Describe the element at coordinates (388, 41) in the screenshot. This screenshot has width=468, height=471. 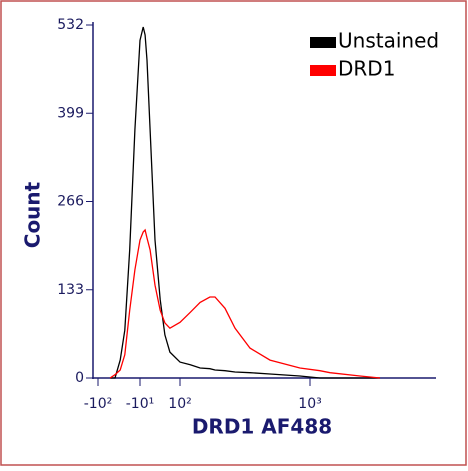
I see `legend-label: Unstained` at that location.